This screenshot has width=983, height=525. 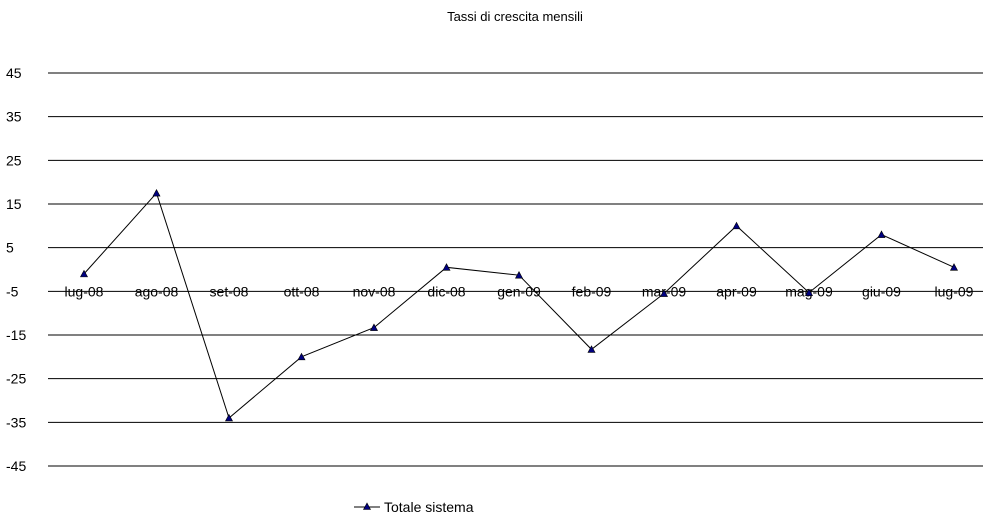 I want to click on y-tick-label: 25, so click(x=14, y=160).